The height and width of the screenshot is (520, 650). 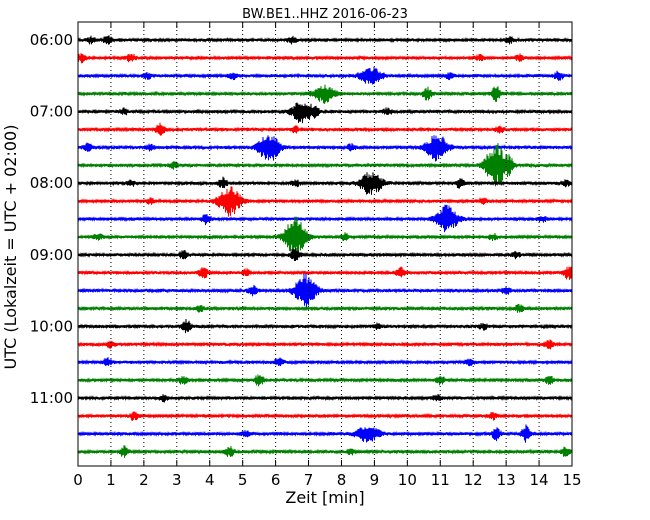 I want to click on x-tick-label-11: 11, so click(x=440, y=480).